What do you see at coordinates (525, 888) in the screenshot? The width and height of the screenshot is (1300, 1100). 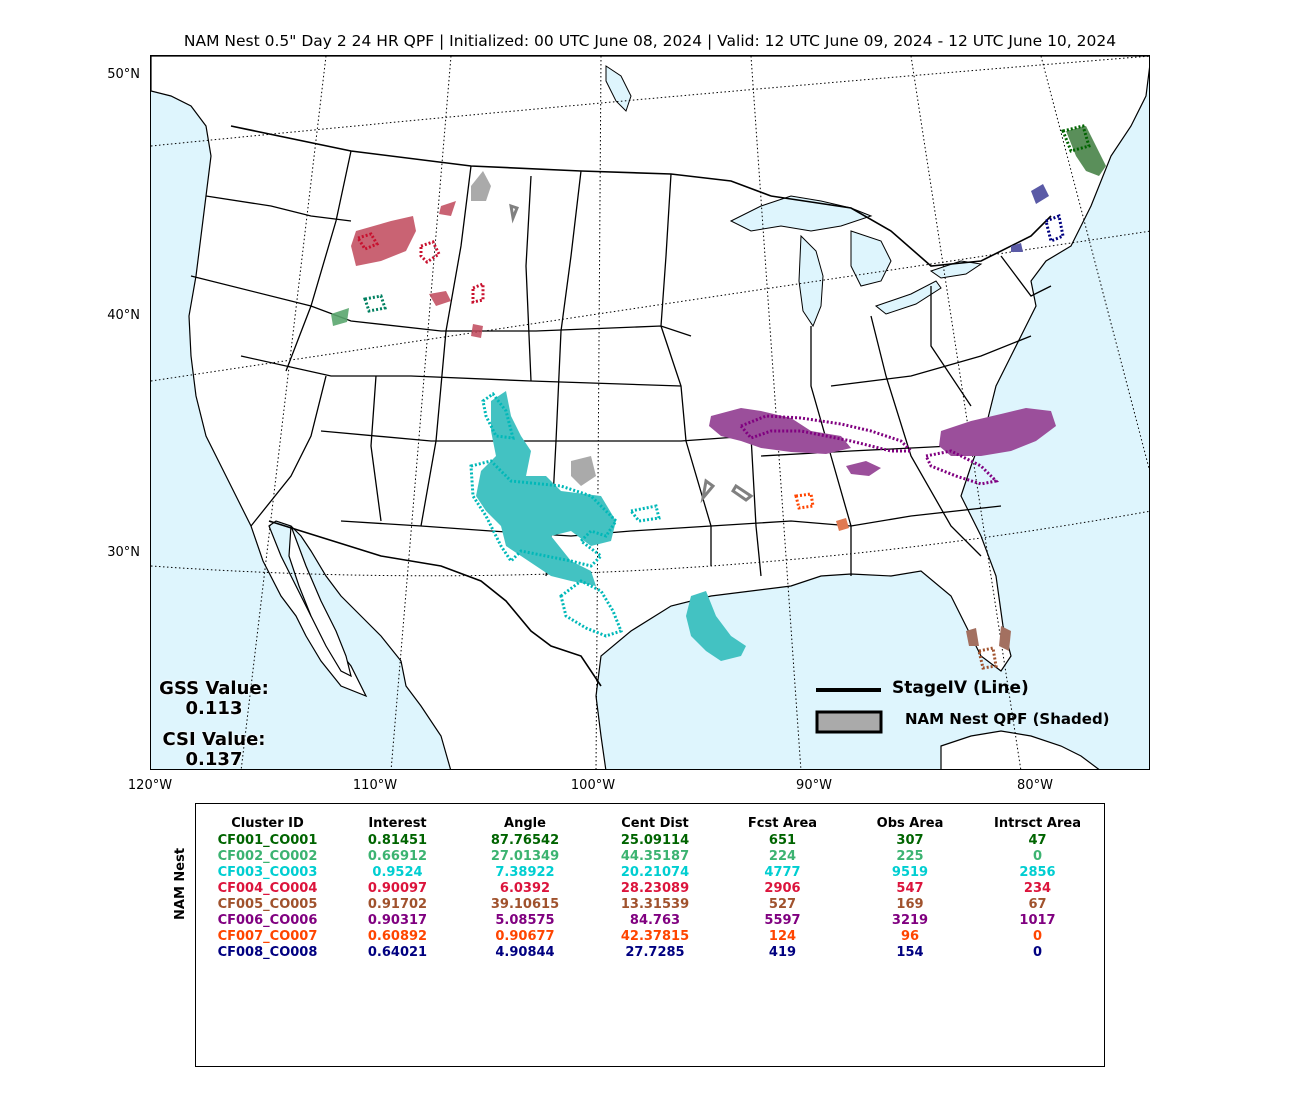 I see `table-cell: 6.0392` at bounding box center [525, 888].